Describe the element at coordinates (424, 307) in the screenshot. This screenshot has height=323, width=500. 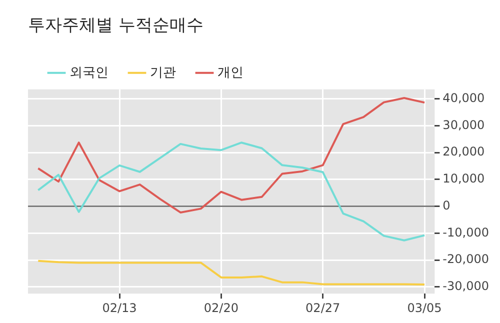
I see `x-tick-label: 03/05` at that location.